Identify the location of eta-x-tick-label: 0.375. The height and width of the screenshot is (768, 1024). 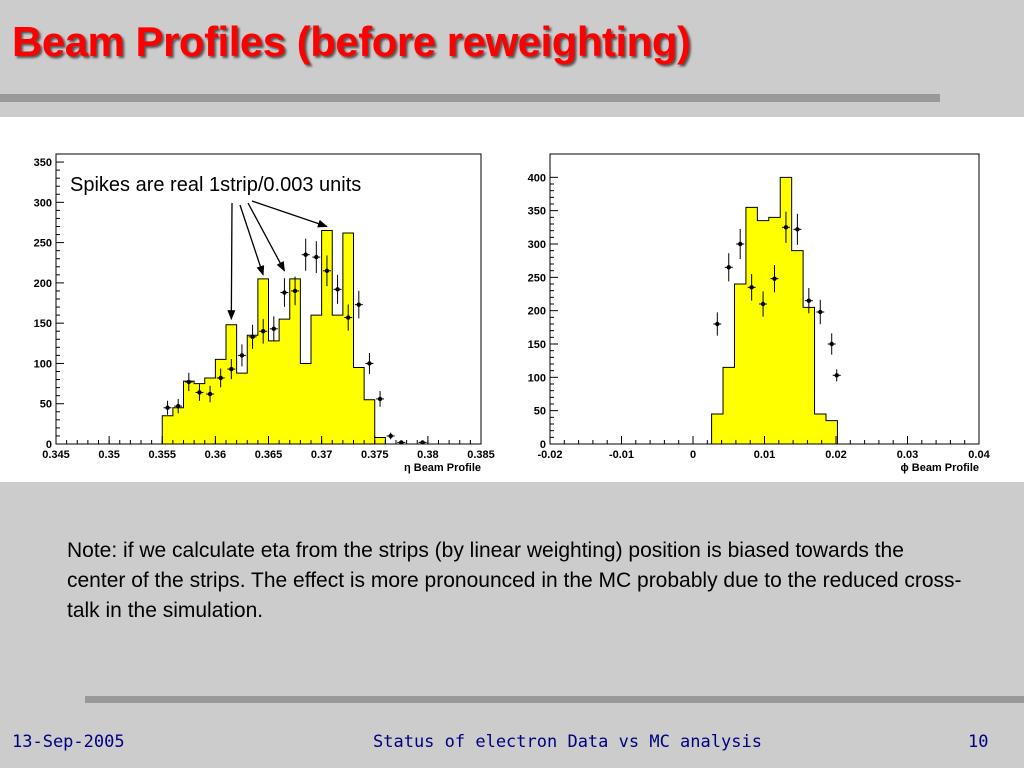
(375, 455).